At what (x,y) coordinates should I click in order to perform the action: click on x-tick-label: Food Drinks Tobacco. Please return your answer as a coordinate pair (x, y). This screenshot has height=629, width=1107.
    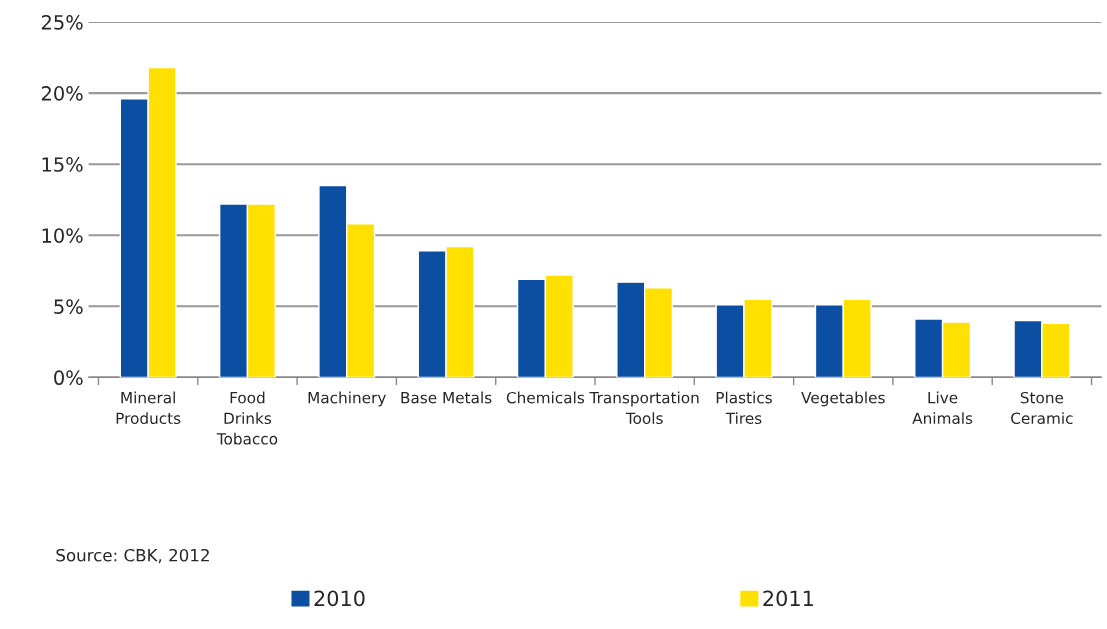
    Looking at the image, I should click on (247, 418).